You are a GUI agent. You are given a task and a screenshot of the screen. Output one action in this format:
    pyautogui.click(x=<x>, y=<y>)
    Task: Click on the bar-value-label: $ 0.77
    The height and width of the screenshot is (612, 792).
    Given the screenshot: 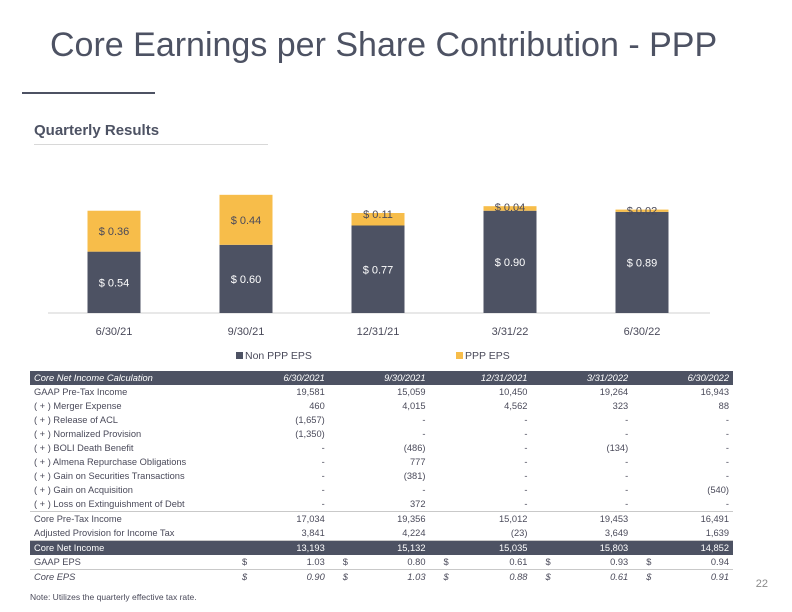 What is the action you would take?
    pyautogui.click(x=378, y=270)
    